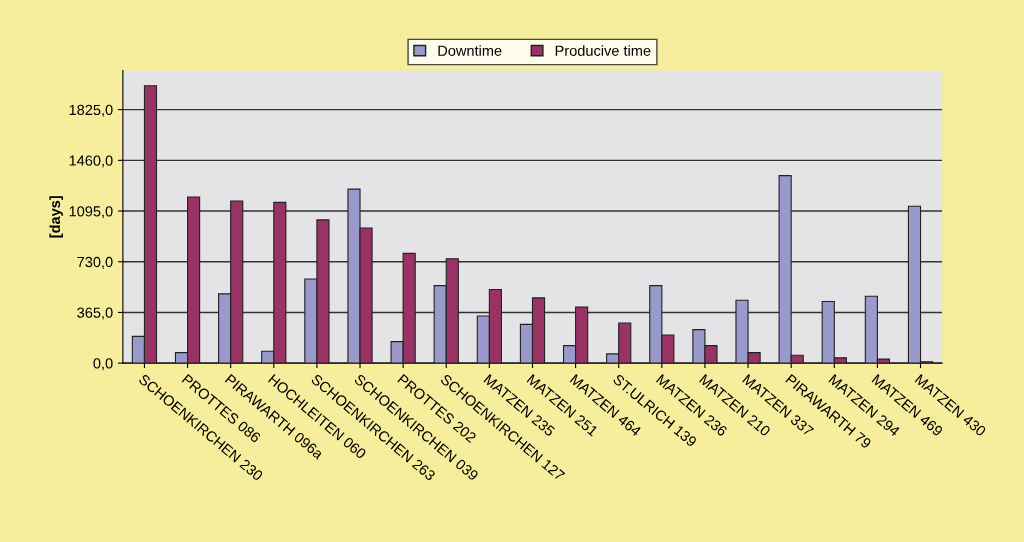  Describe the element at coordinates (103, 364) in the screenshot. I see `y-tick-label: 0,0` at that location.